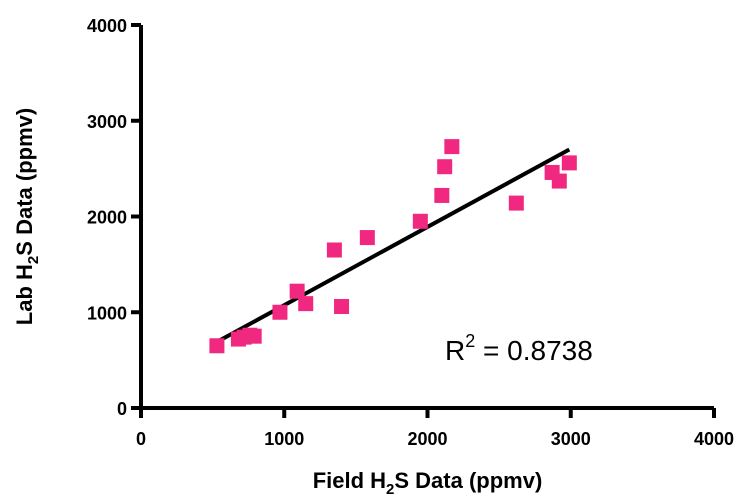 This screenshot has width=746, height=499. I want to click on x-axis-label-post: S Data (ppmv), so click(468, 480).